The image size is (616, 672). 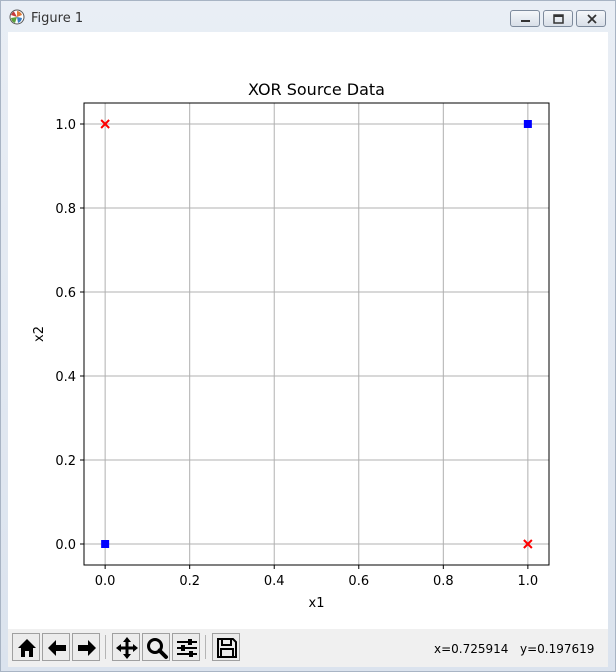 I want to click on back-arrow-icon, so click(x=57, y=648).